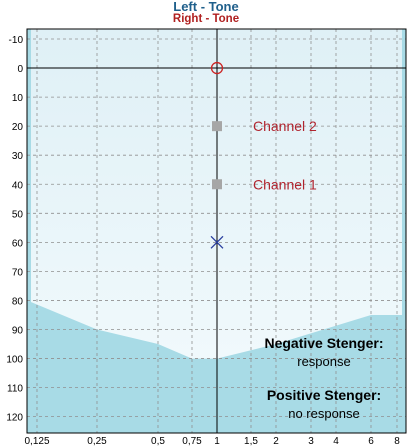 This screenshot has width=412, height=447. Describe the element at coordinates (18, 156) in the screenshot. I see `y-tick-label: 30` at that location.